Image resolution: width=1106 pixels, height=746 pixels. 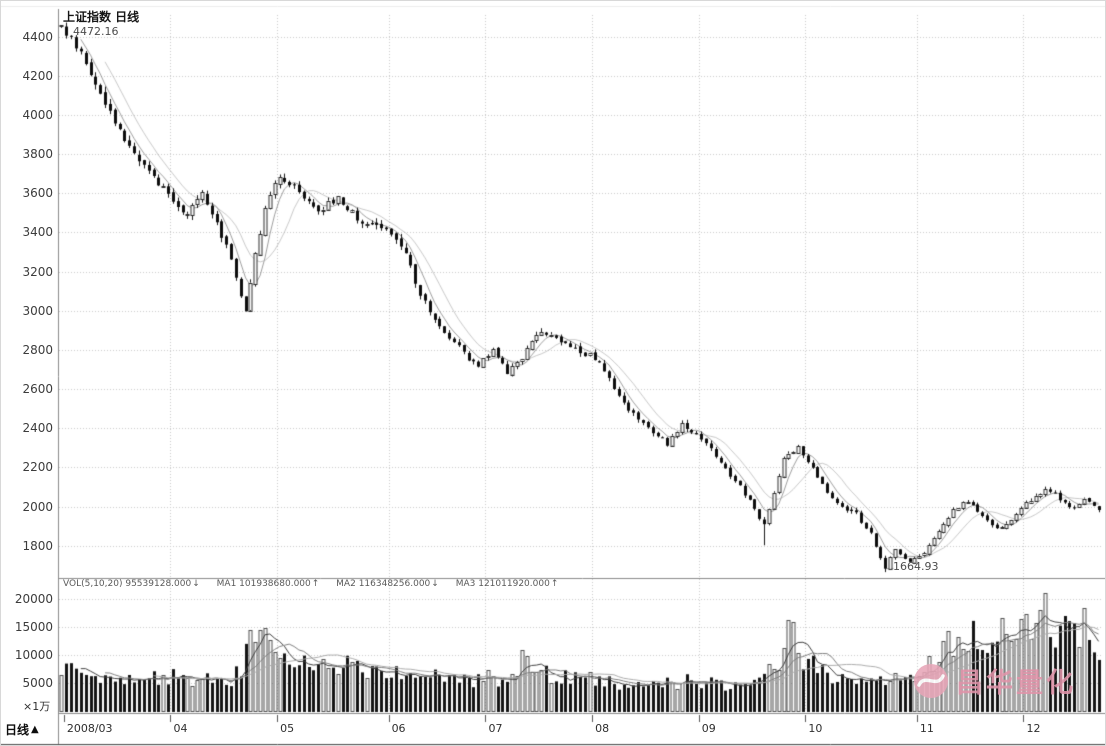 What do you see at coordinates (346, 584) in the screenshot?
I see `ma2-label: MA2` at bounding box center [346, 584].